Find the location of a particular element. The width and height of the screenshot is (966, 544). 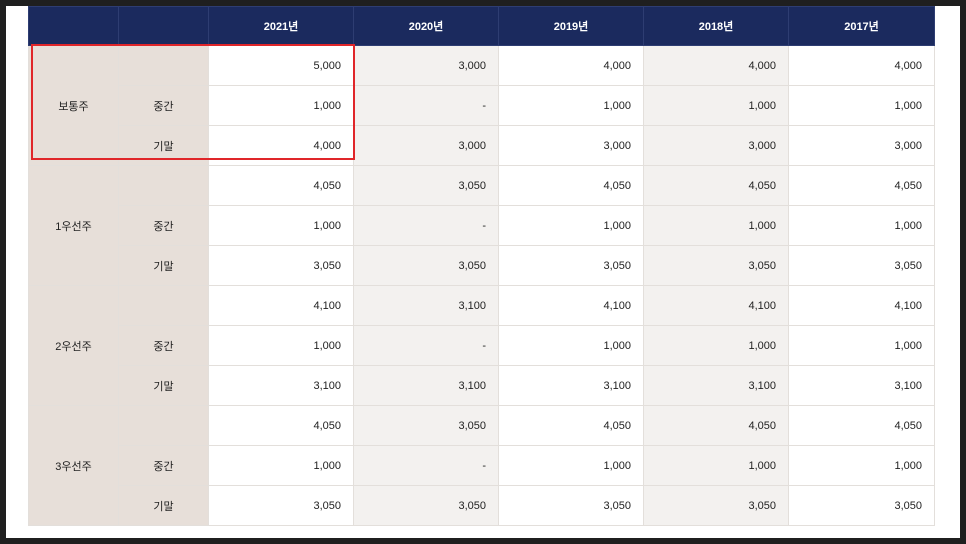

value-cell: 5,000 is located at coordinates (281, 65).